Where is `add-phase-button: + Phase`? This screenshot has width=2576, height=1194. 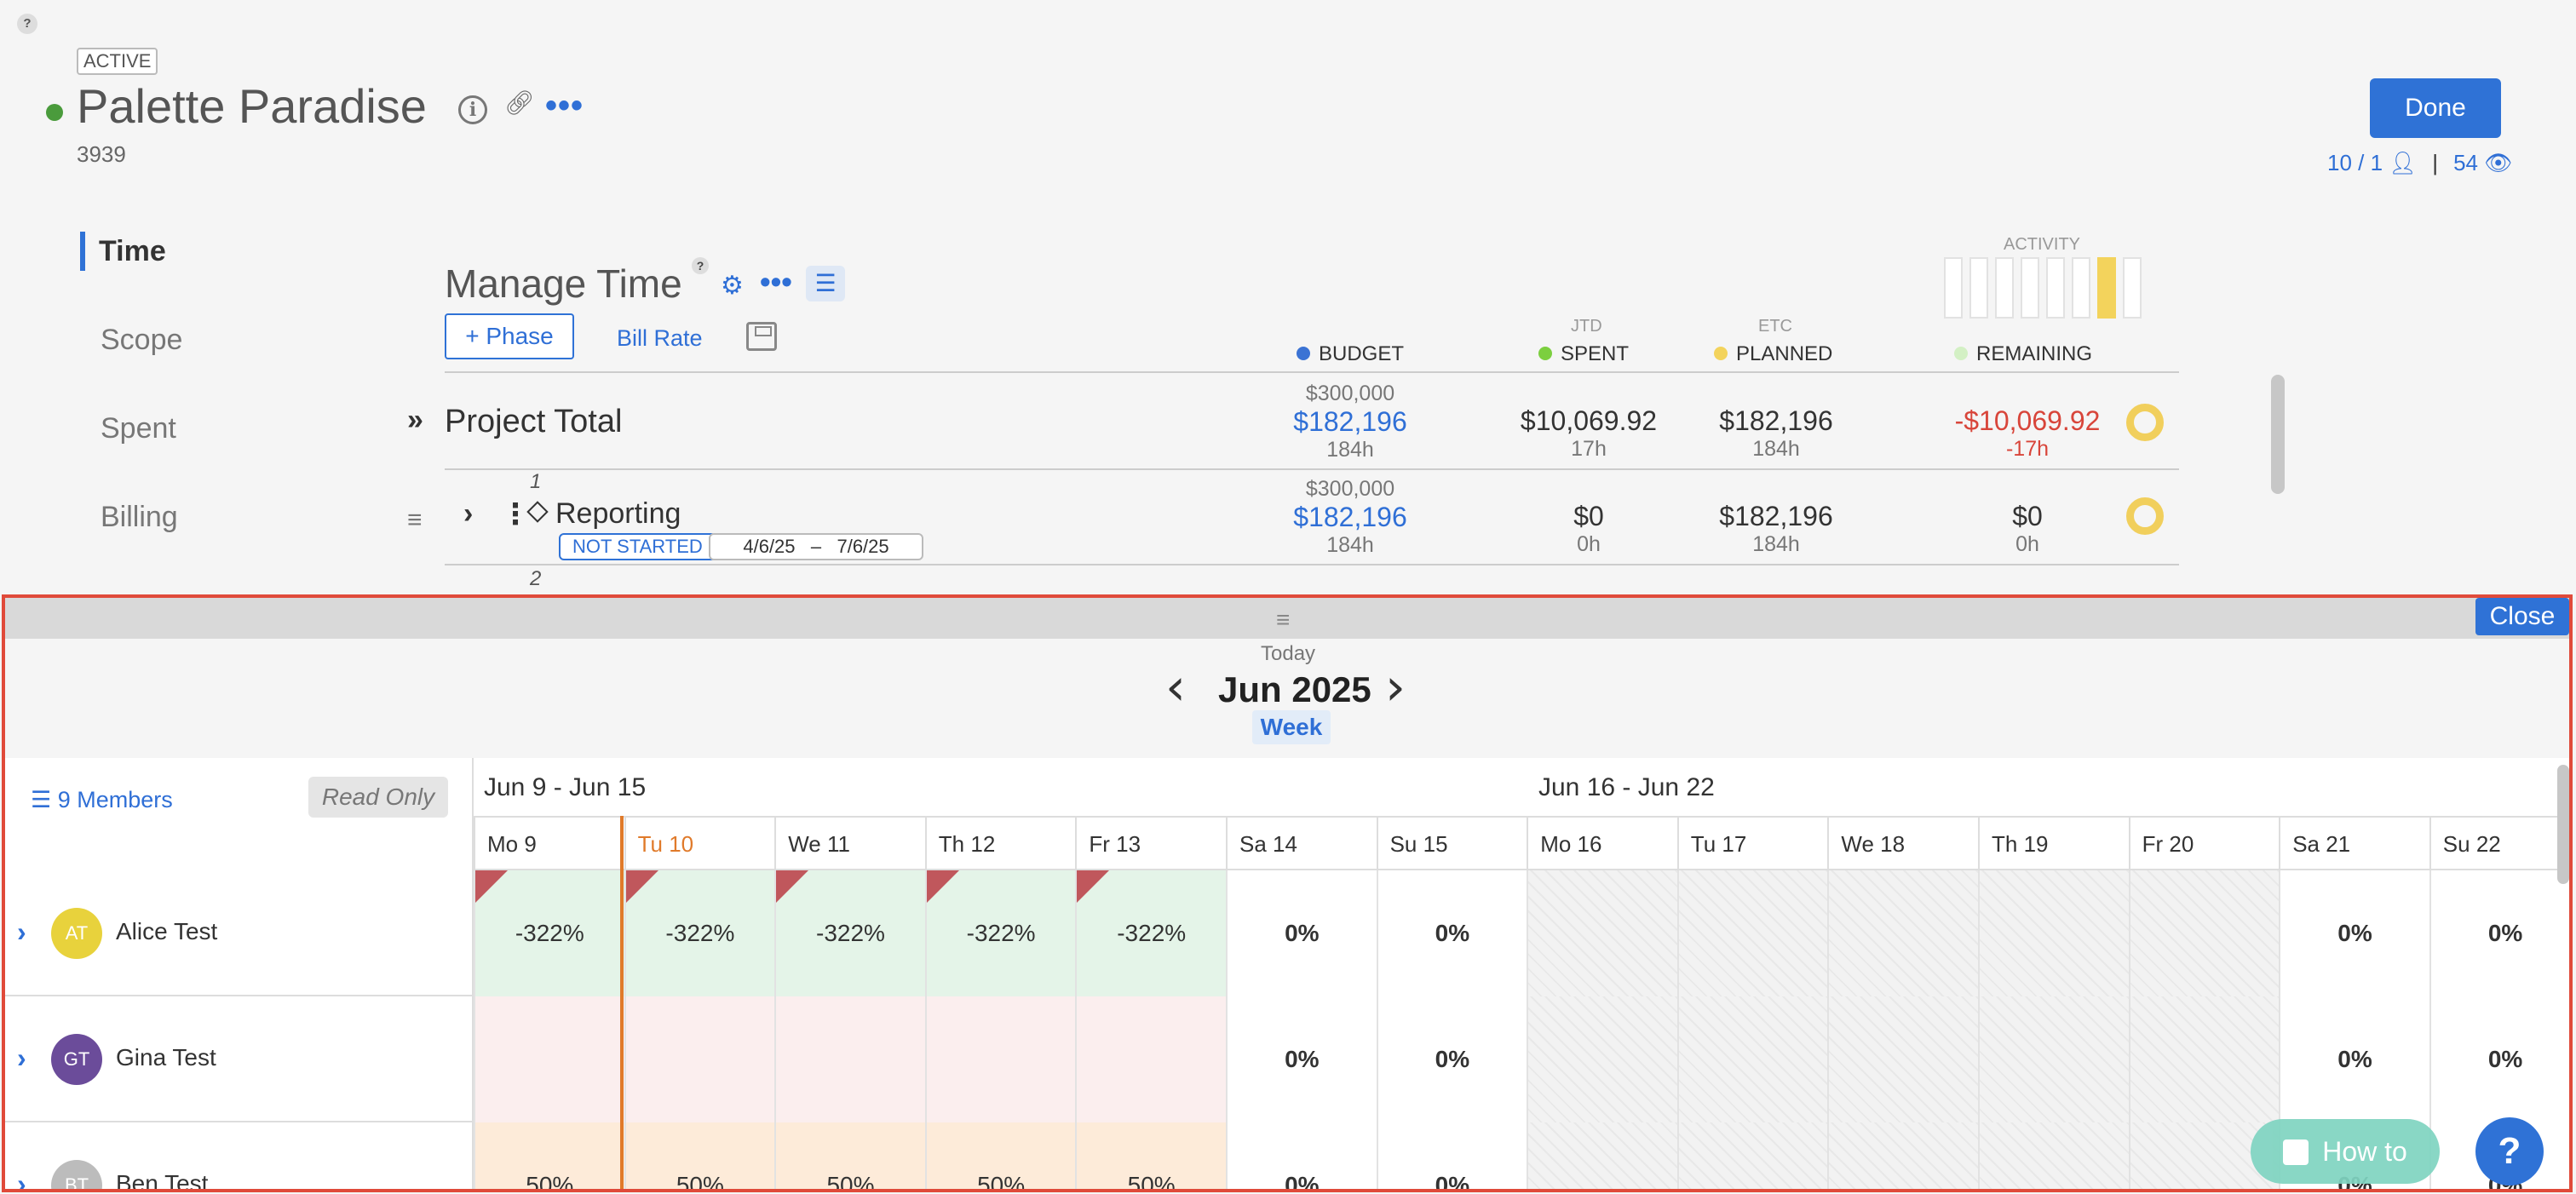 add-phase-button: + Phase is located at coordinates (510, 336).